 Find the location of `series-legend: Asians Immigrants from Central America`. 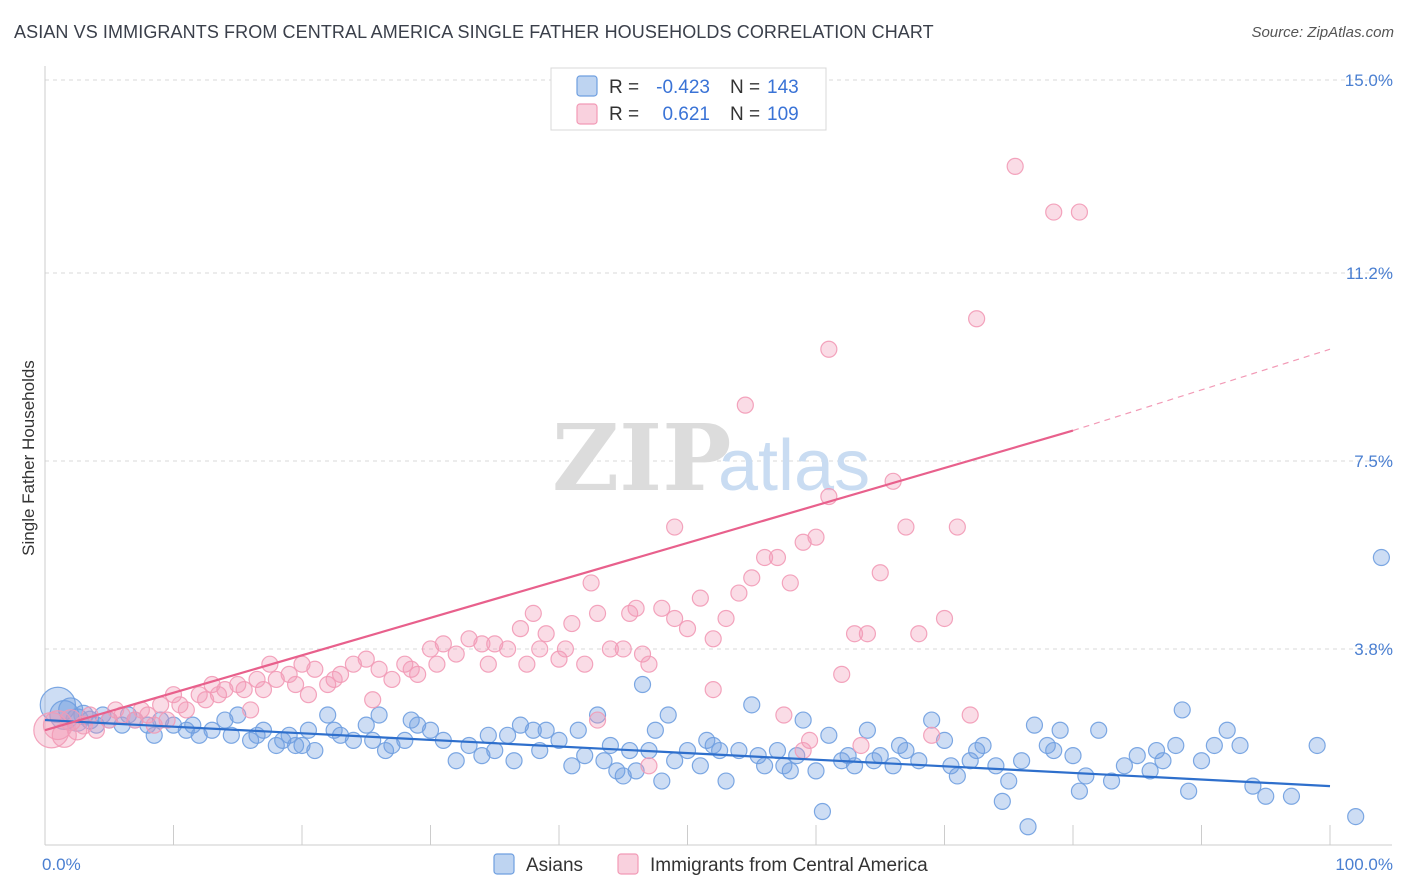

series-legend: Asians Immigrants from Central America is located at coordinates (710, 864).